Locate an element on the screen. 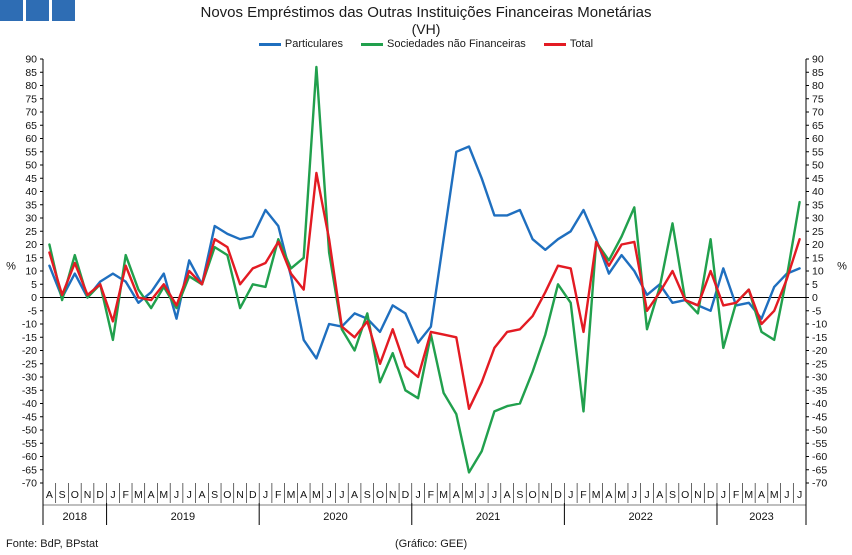 The width and height of the screenshot is (852, 555). y-tick-label-left: 0 is located at coordinates (34, 298).